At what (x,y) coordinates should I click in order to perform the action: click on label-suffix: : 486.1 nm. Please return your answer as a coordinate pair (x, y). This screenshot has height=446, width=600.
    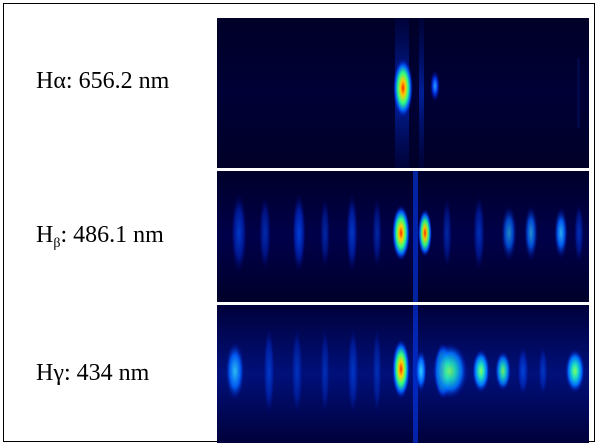
    Looking at the image, I should click on (112, 235).